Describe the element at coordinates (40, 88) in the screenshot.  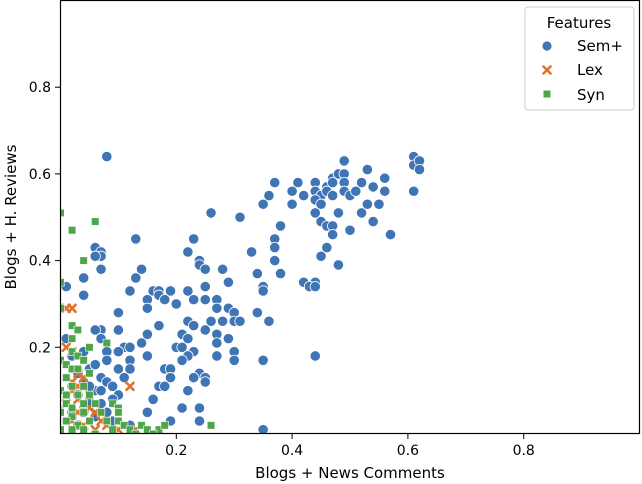
I see `y-tick-label: 0.8` at that location.